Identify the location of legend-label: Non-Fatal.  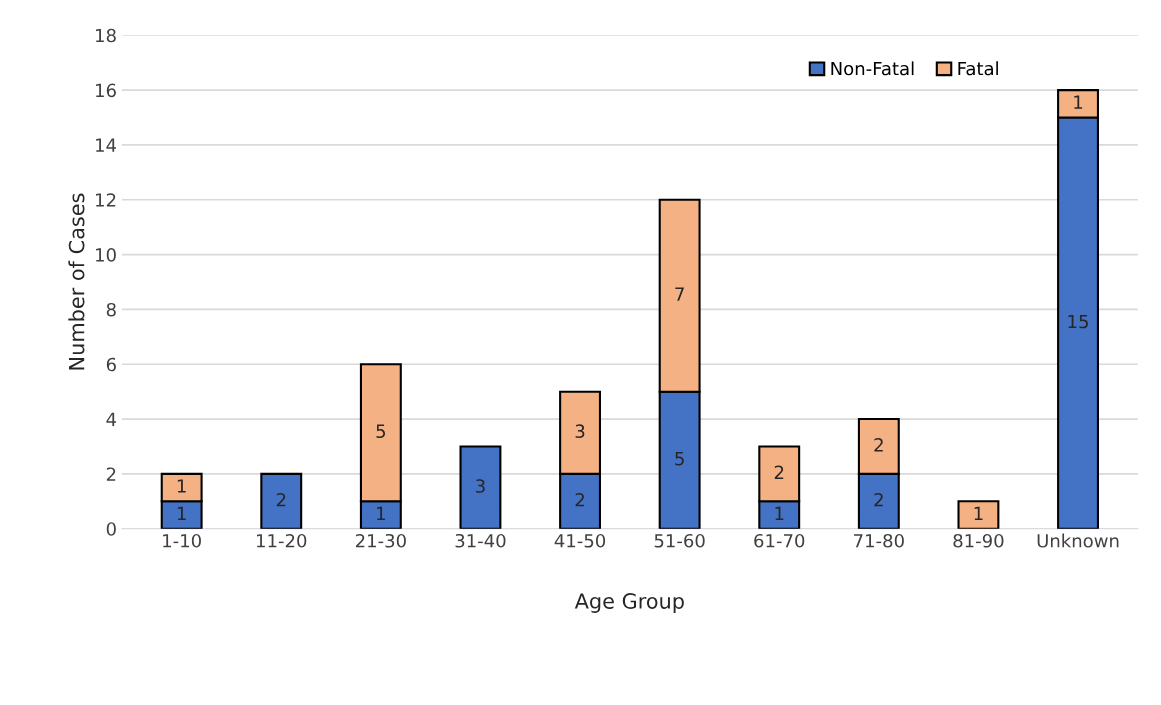
(872, 68).